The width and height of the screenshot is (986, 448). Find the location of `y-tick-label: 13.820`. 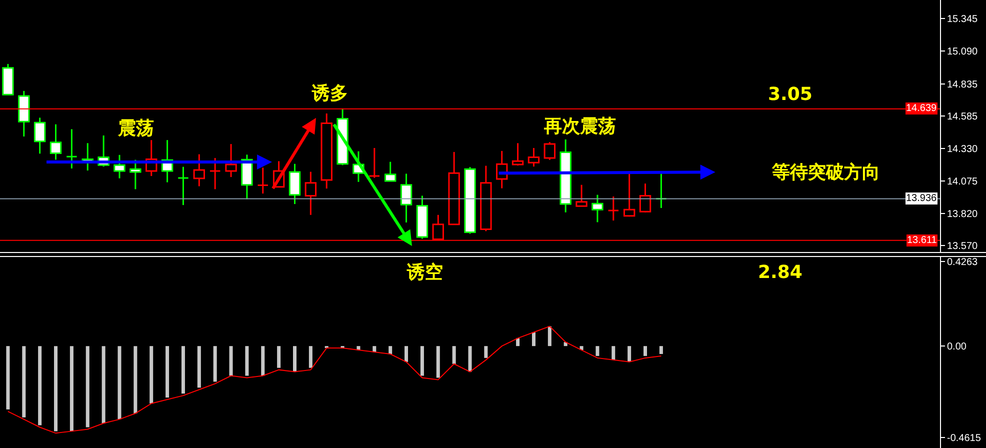

y-tick-label: 13.820 is located at coordinates (962, 214).